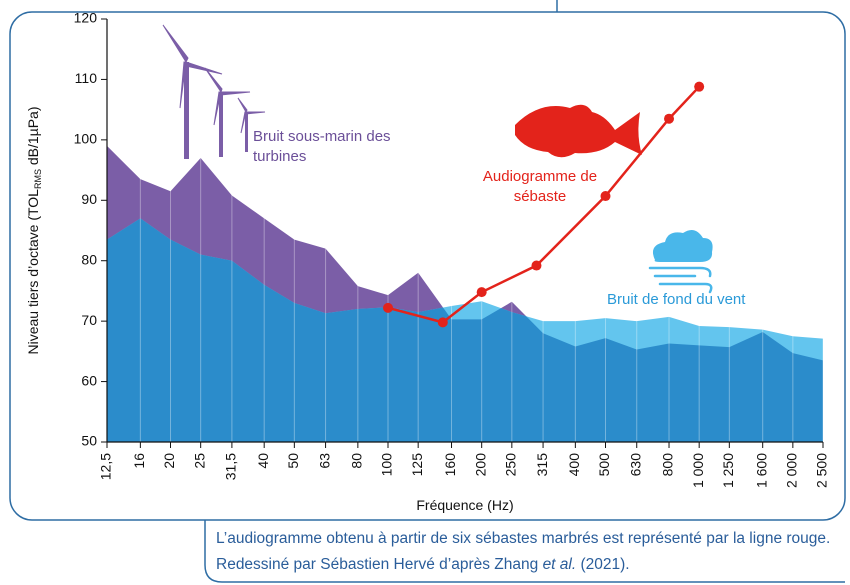 This screenshot has height=585, width=850. Describe the element at coordinates (231, 466) in the screenshot. I see `x-tick-label: 31,5` at that location.